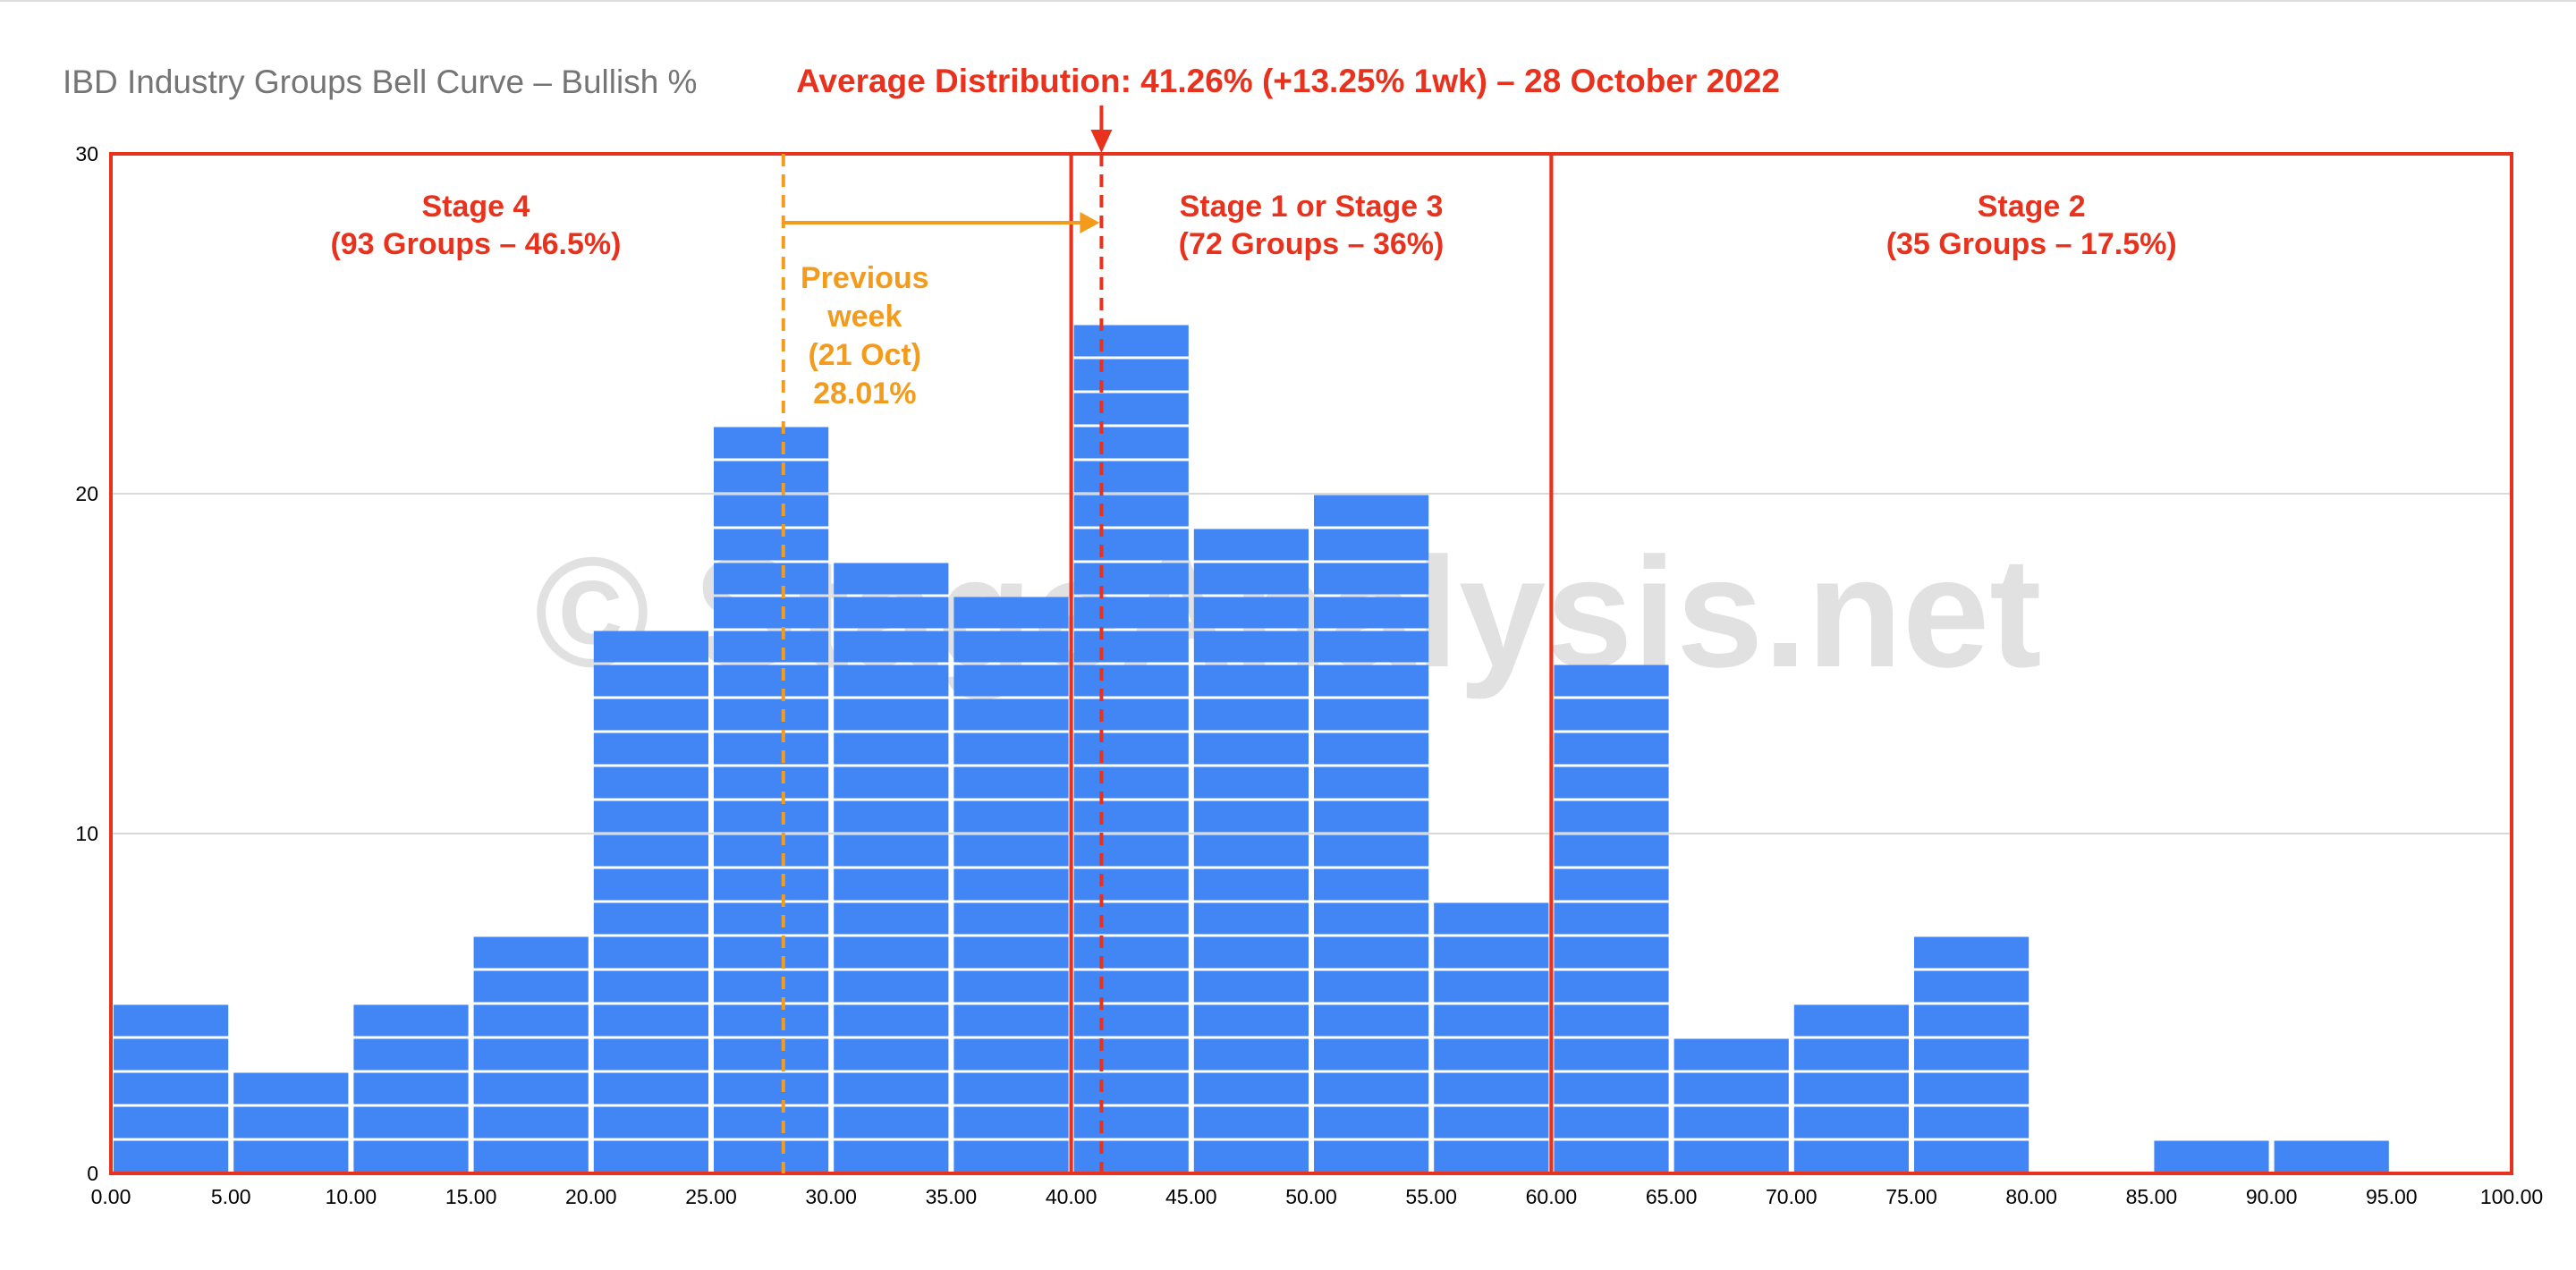 This screenshot has height=1270, width=2576. Describe the element at coordinates (2511, 1196) in the screenshot. I see `x-tick-label: 100.00` at that location.